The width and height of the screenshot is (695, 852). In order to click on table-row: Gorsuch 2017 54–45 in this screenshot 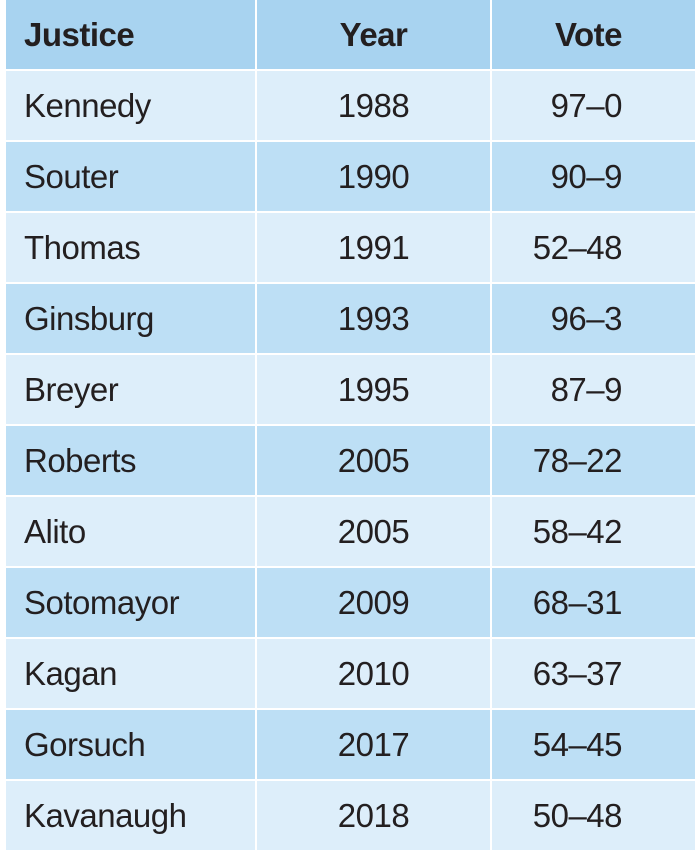, I will do `click(350, 745)`.